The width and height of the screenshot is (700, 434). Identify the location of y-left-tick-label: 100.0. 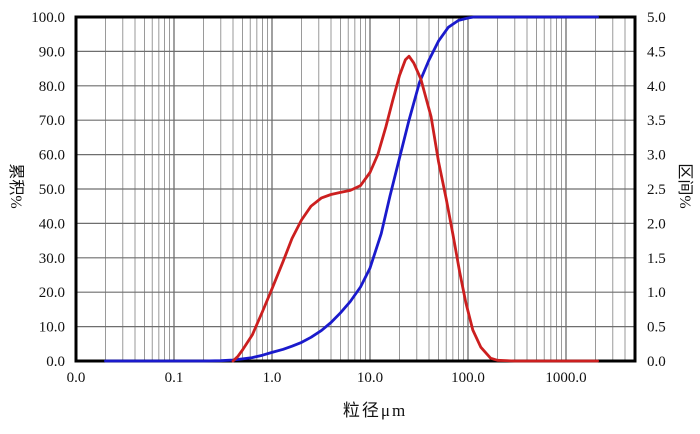
(48, 18).